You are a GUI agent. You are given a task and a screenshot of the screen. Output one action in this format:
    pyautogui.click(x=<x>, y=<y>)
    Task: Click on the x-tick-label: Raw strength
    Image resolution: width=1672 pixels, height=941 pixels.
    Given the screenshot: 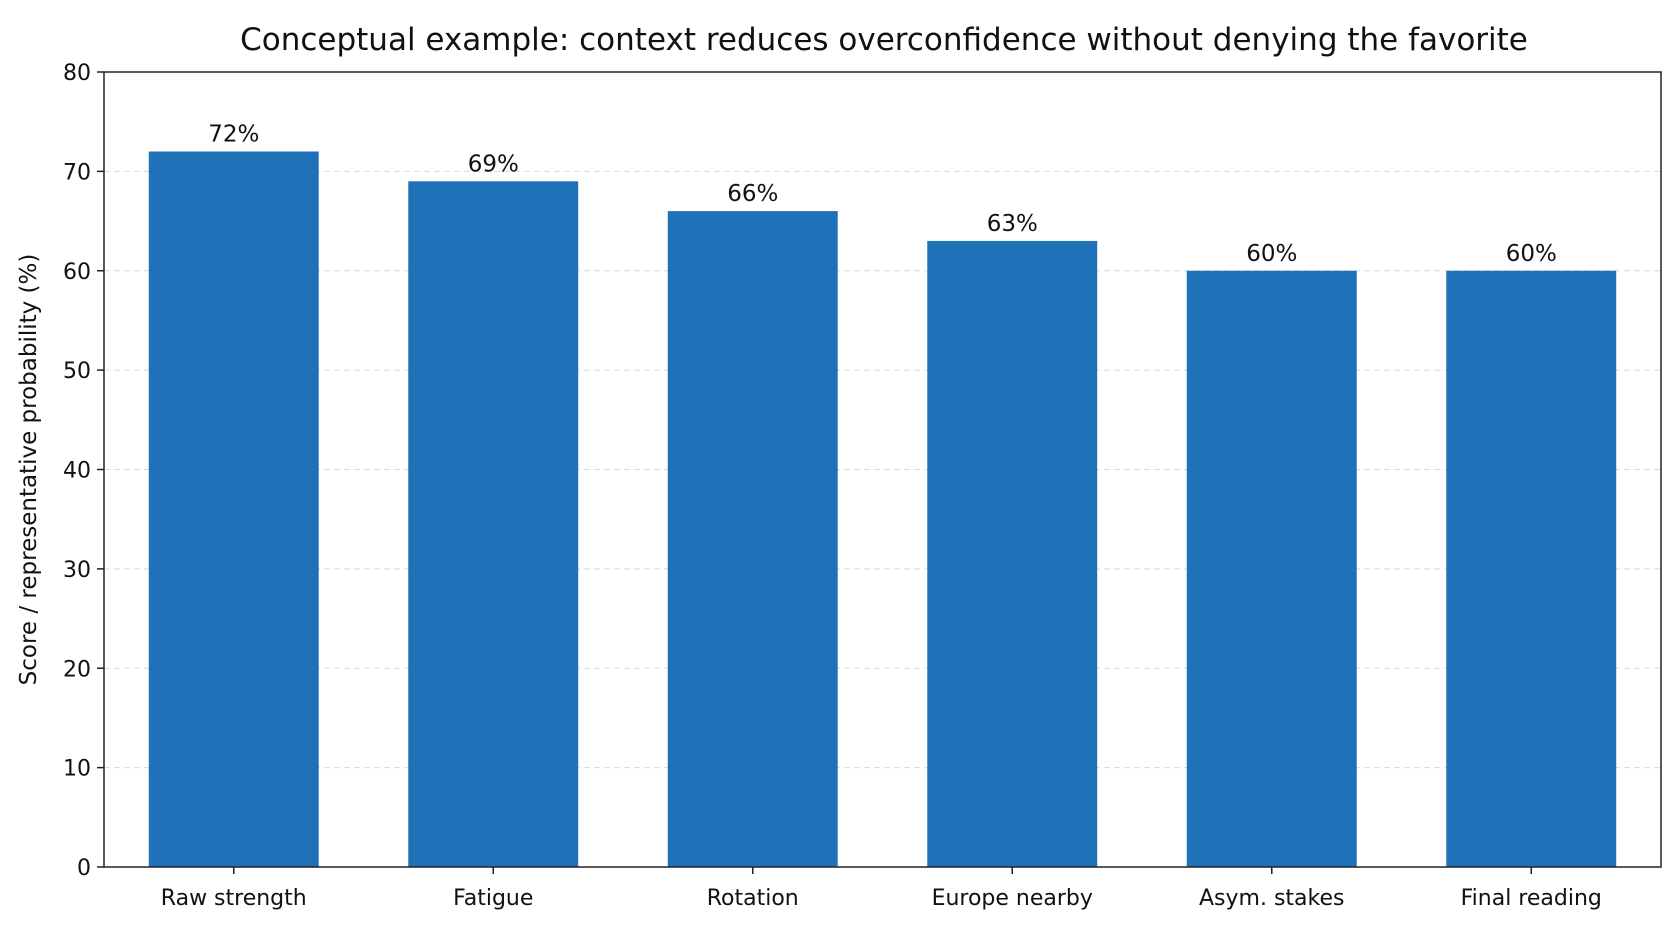 What is the action you would take?
    pyautogui.click(x=234, y=898)
    